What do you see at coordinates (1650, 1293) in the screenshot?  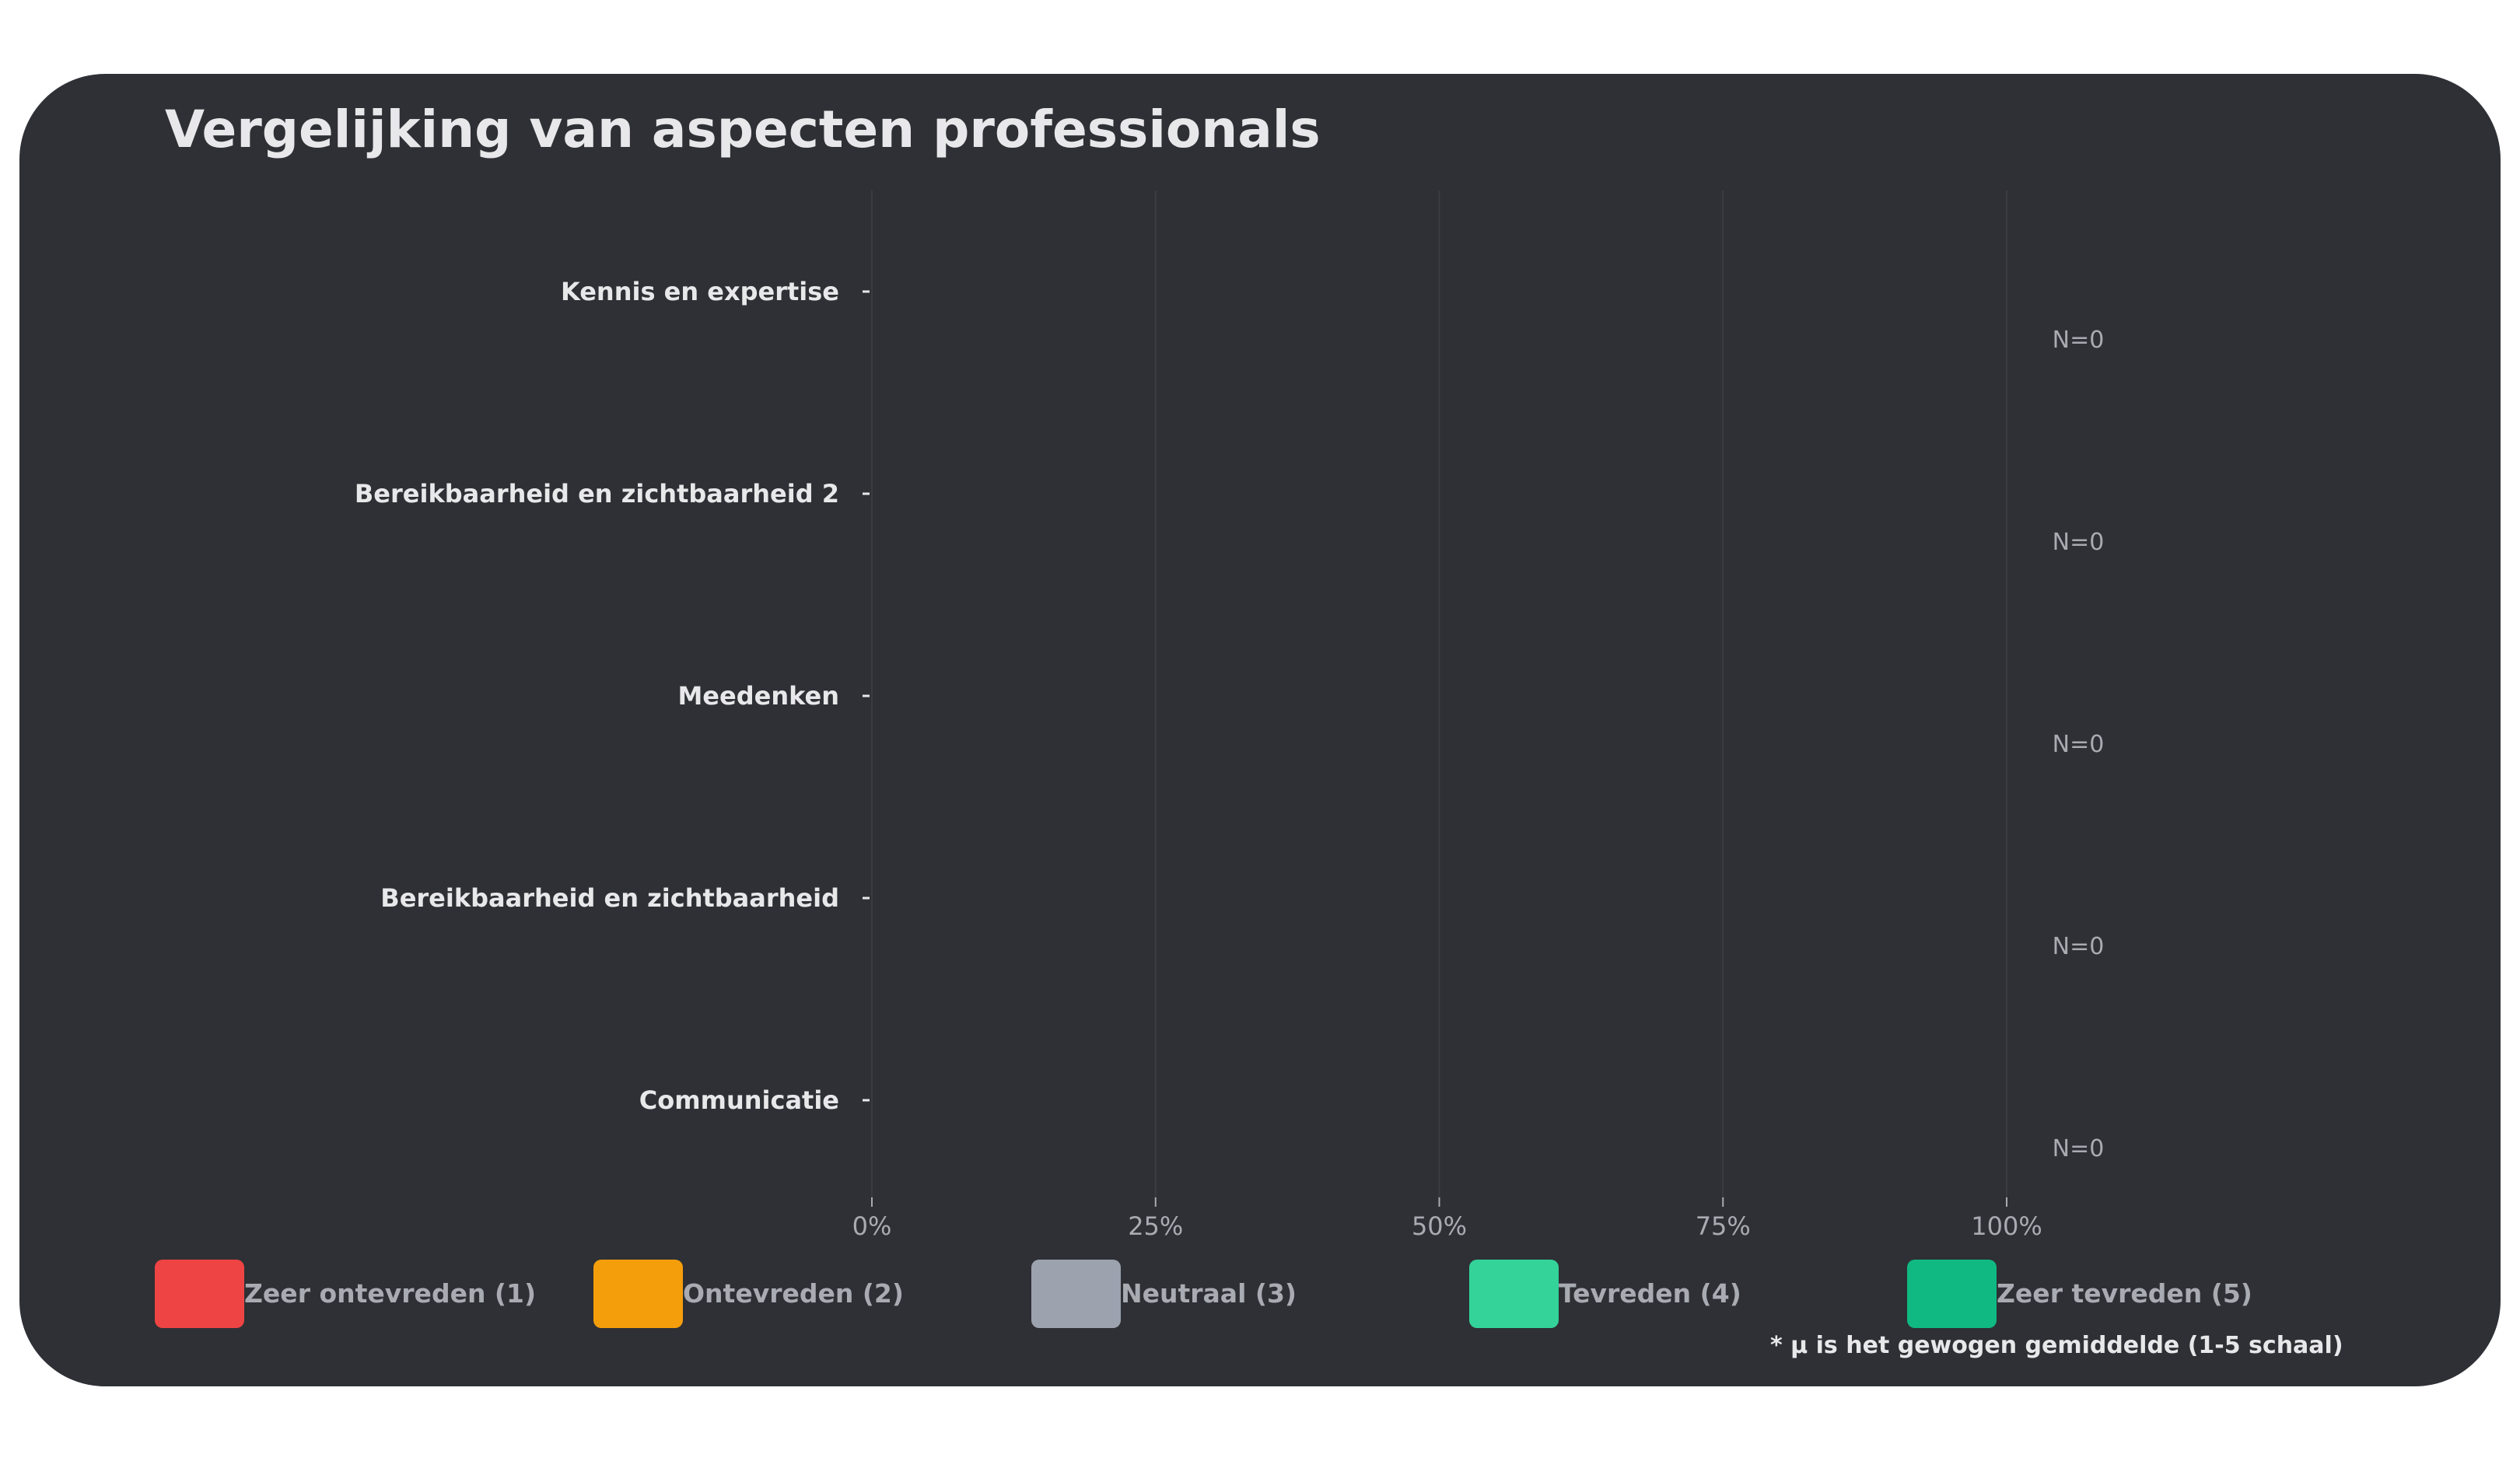 I see `legend-label: Tevreden (4)` at bounding box center [1650, 1293].